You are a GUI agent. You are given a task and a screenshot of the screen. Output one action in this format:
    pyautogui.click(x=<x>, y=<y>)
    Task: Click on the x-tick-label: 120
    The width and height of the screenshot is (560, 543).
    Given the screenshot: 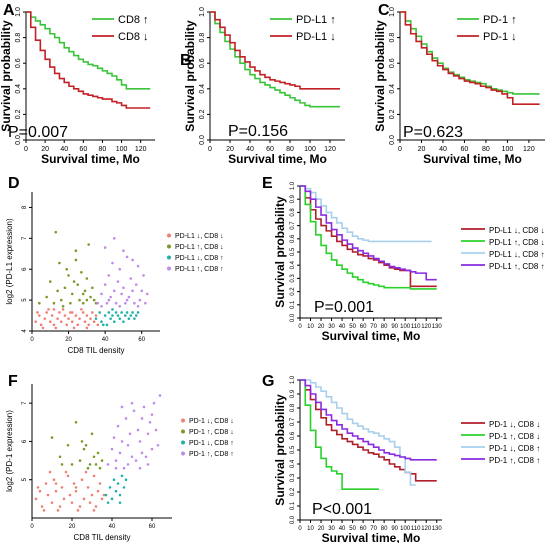 What is the action you would take?
    pyautogui.click(x=330, y=149)
    